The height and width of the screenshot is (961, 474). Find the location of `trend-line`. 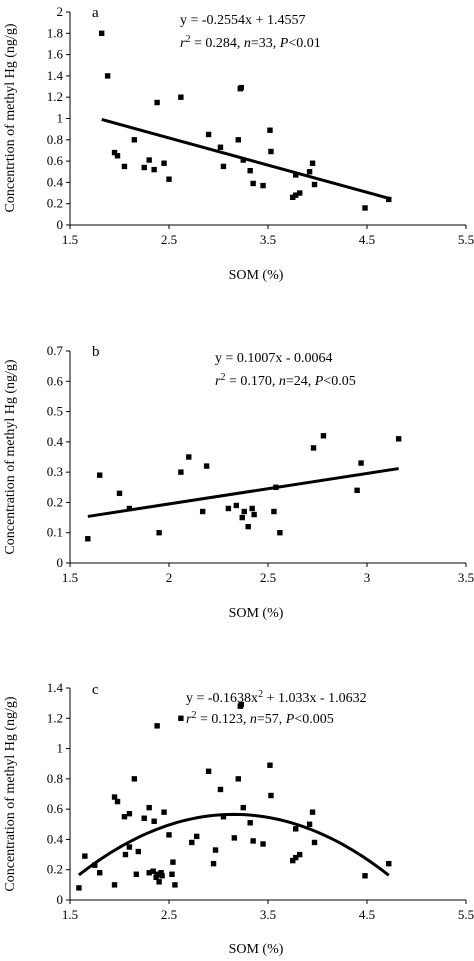

trend-line is located at coordinates (243, 492).